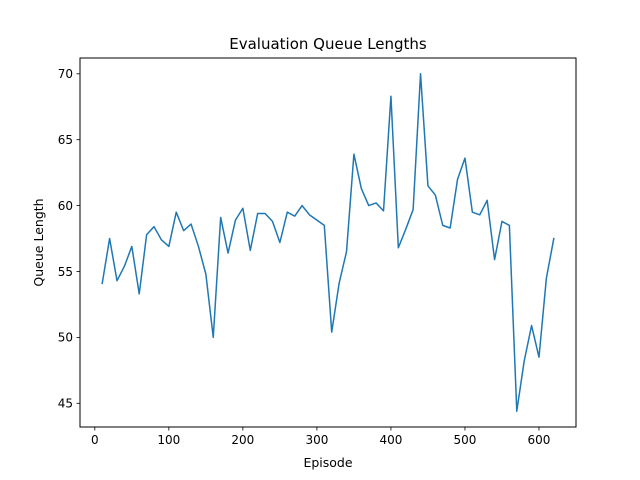 This screenshot has height=480, width=640. I want to click on chart-title: Evaluation Queue Lengths, so click(328, 44).